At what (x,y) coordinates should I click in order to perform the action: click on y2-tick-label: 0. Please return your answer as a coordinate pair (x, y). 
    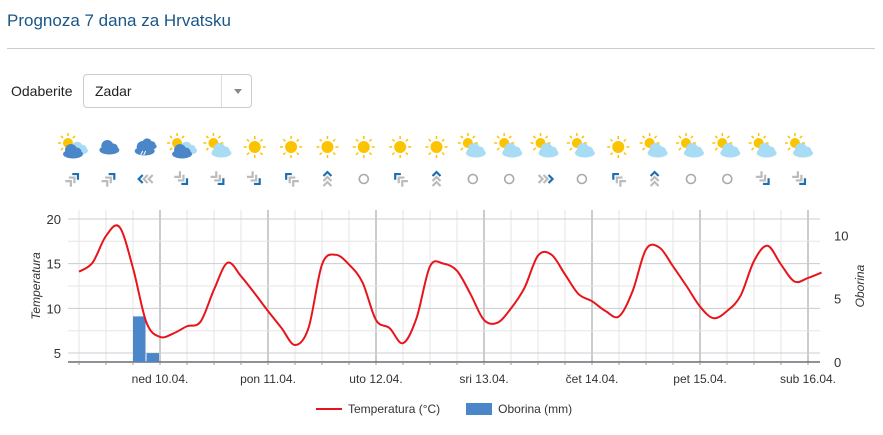
    Looking at the image, I should click on (837, 362).